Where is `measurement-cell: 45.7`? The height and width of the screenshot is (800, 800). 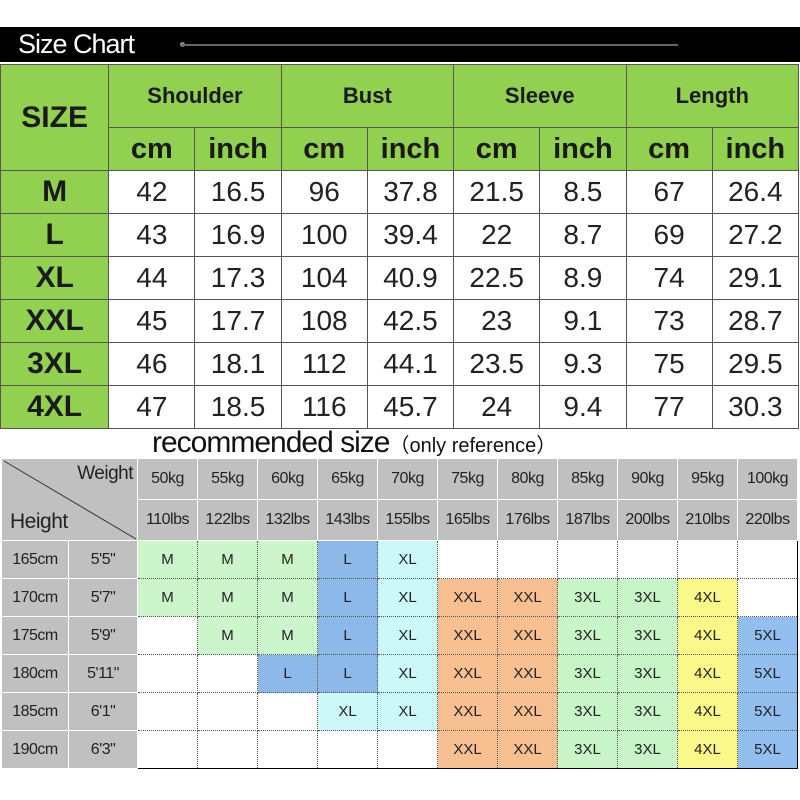 measurement-cell: 45.7 is located at coordinates (410, 407).